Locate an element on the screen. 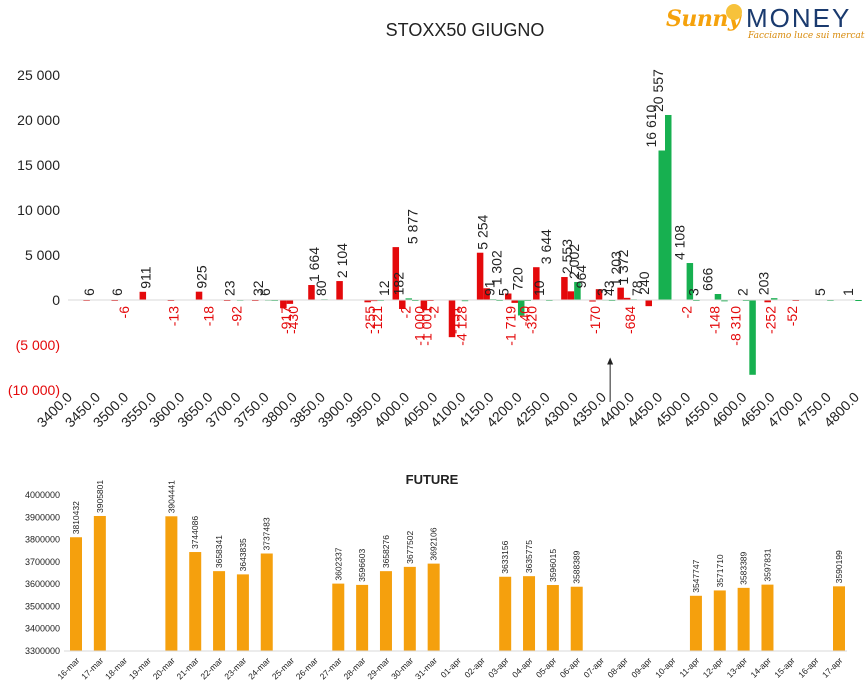 This screenshot has width=865, height=698. data-label: 20 557 is located at coordinates (658, 90).